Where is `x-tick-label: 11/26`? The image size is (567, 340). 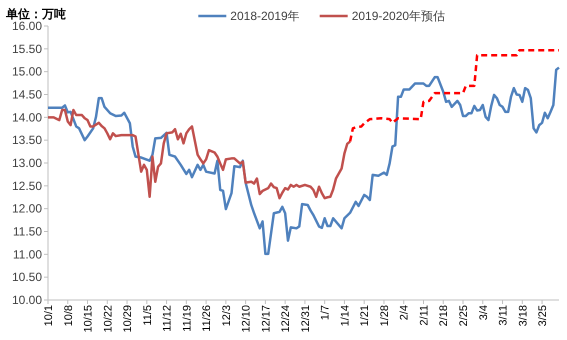 x-tick-label: 11/26 is located at coordinates (207, 318).